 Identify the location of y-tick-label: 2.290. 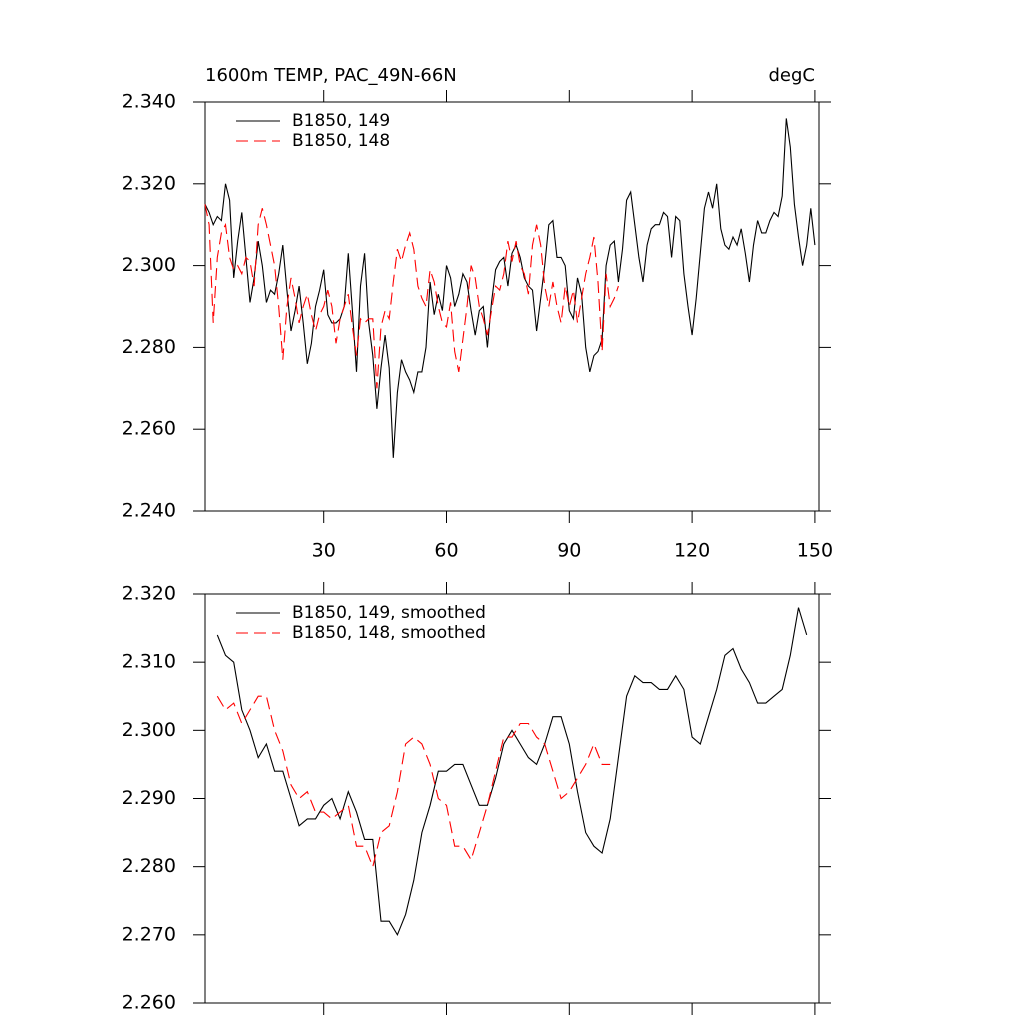
(149, 798).